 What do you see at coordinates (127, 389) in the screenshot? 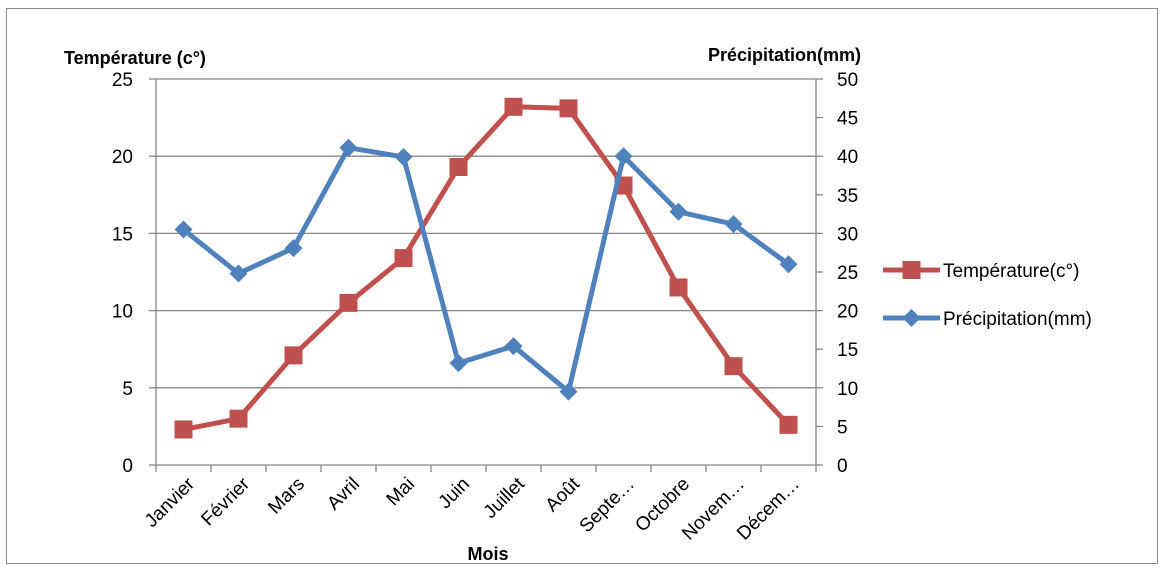
I see `left-tick-label: 5` at bounding box center [127, 389].